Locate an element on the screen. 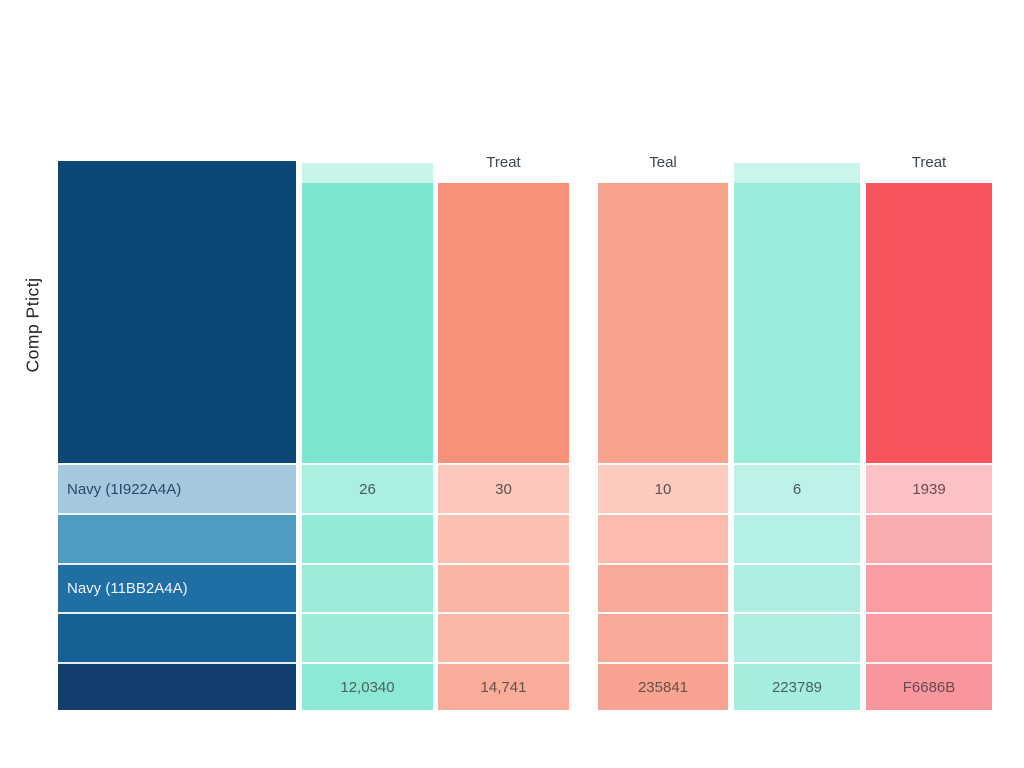 The image size is (1024, 768). swatch-row-teal-light-5: 223789 is located at coordinates (797, 686).